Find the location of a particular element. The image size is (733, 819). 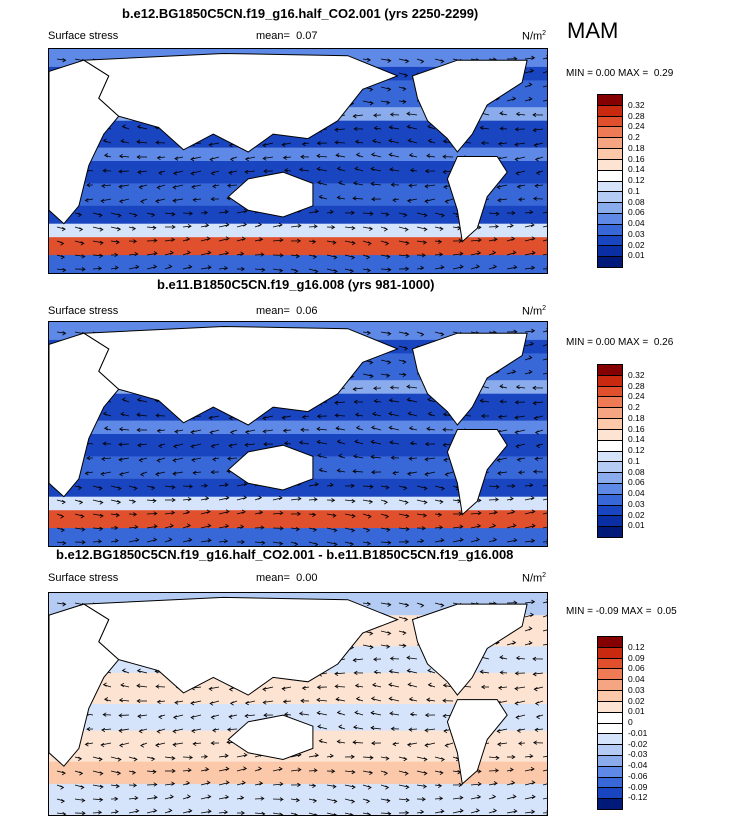

shading-band is located at coordinates (298, 172).